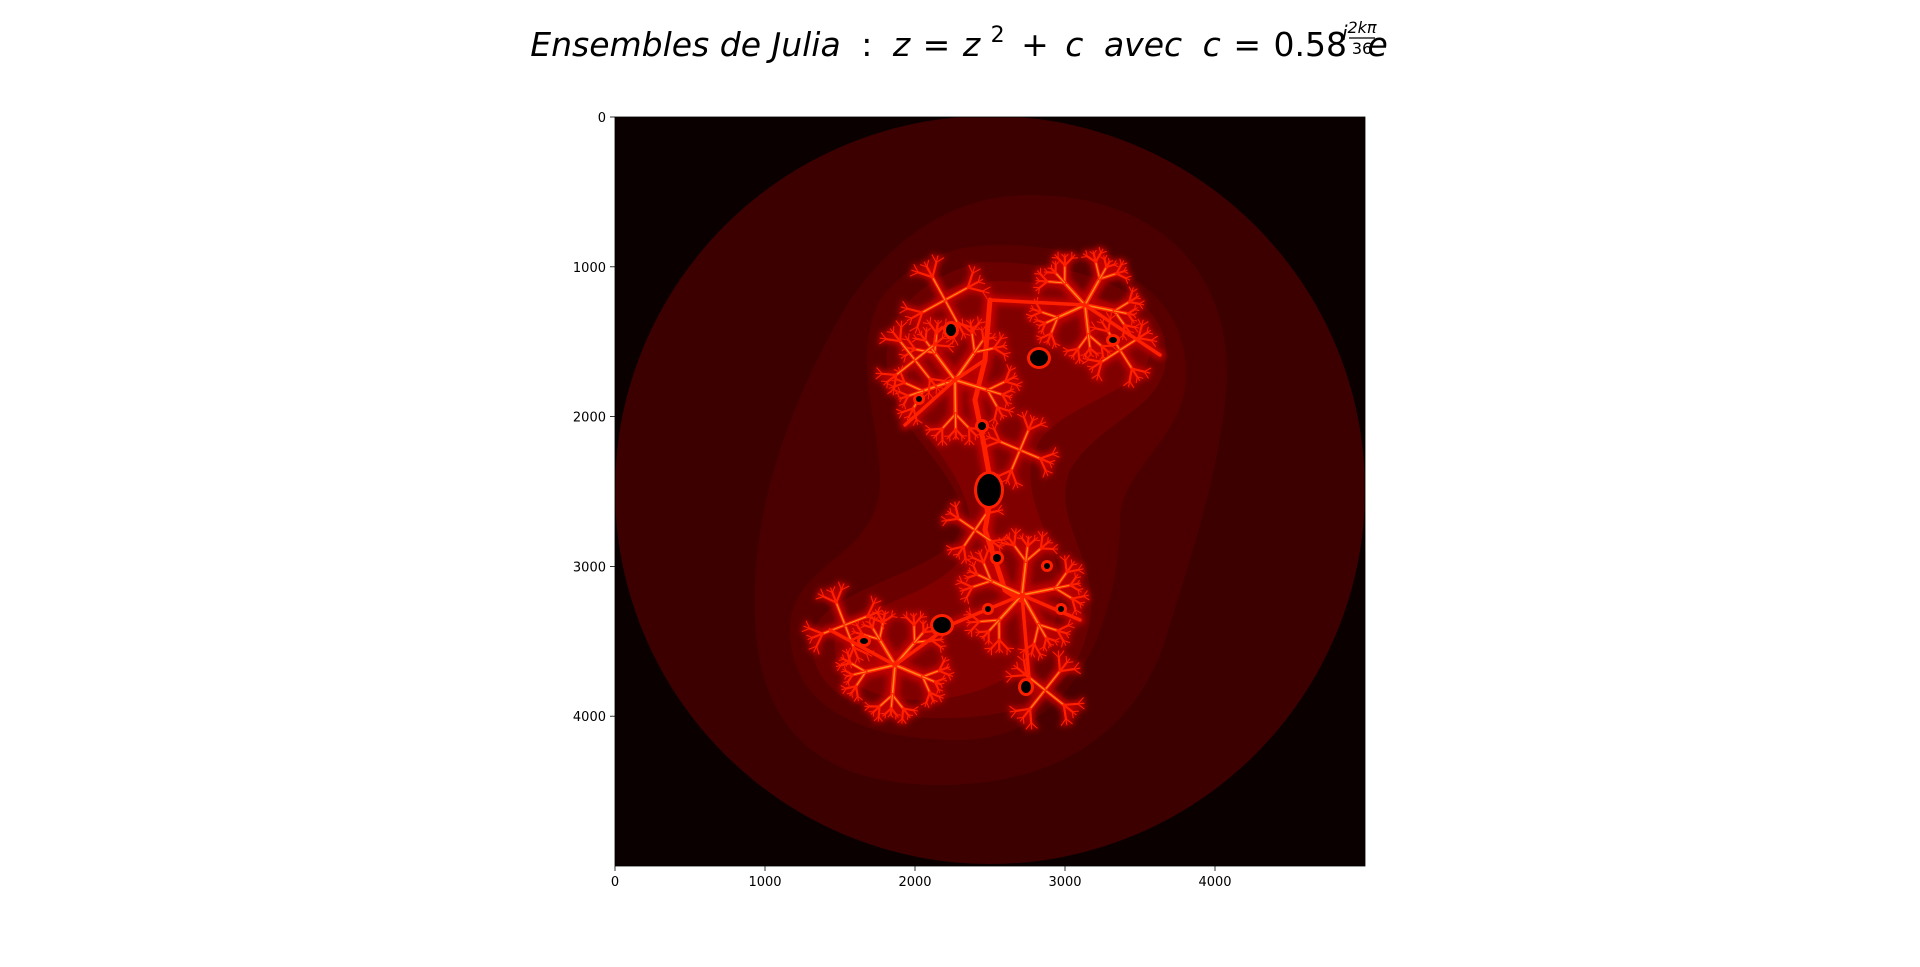  Describe the element at coordinates (971, 44) in the screenshot. I see `title-z2: z` at that location.